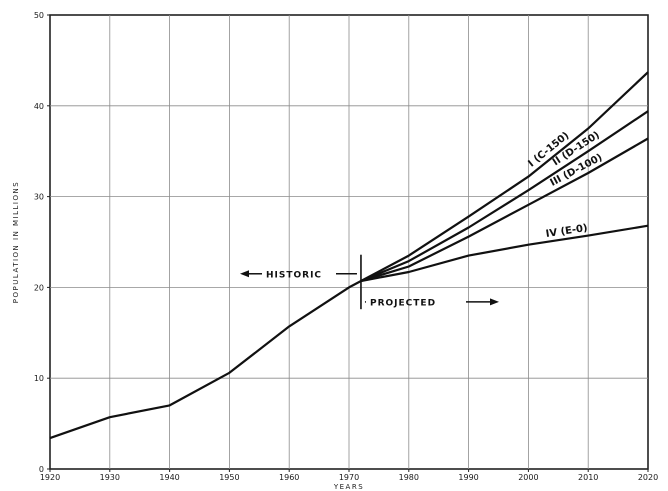  Describe the element at coordinates (39, 378) in the screenshot. I see `y-tick-label: 10` at that location.